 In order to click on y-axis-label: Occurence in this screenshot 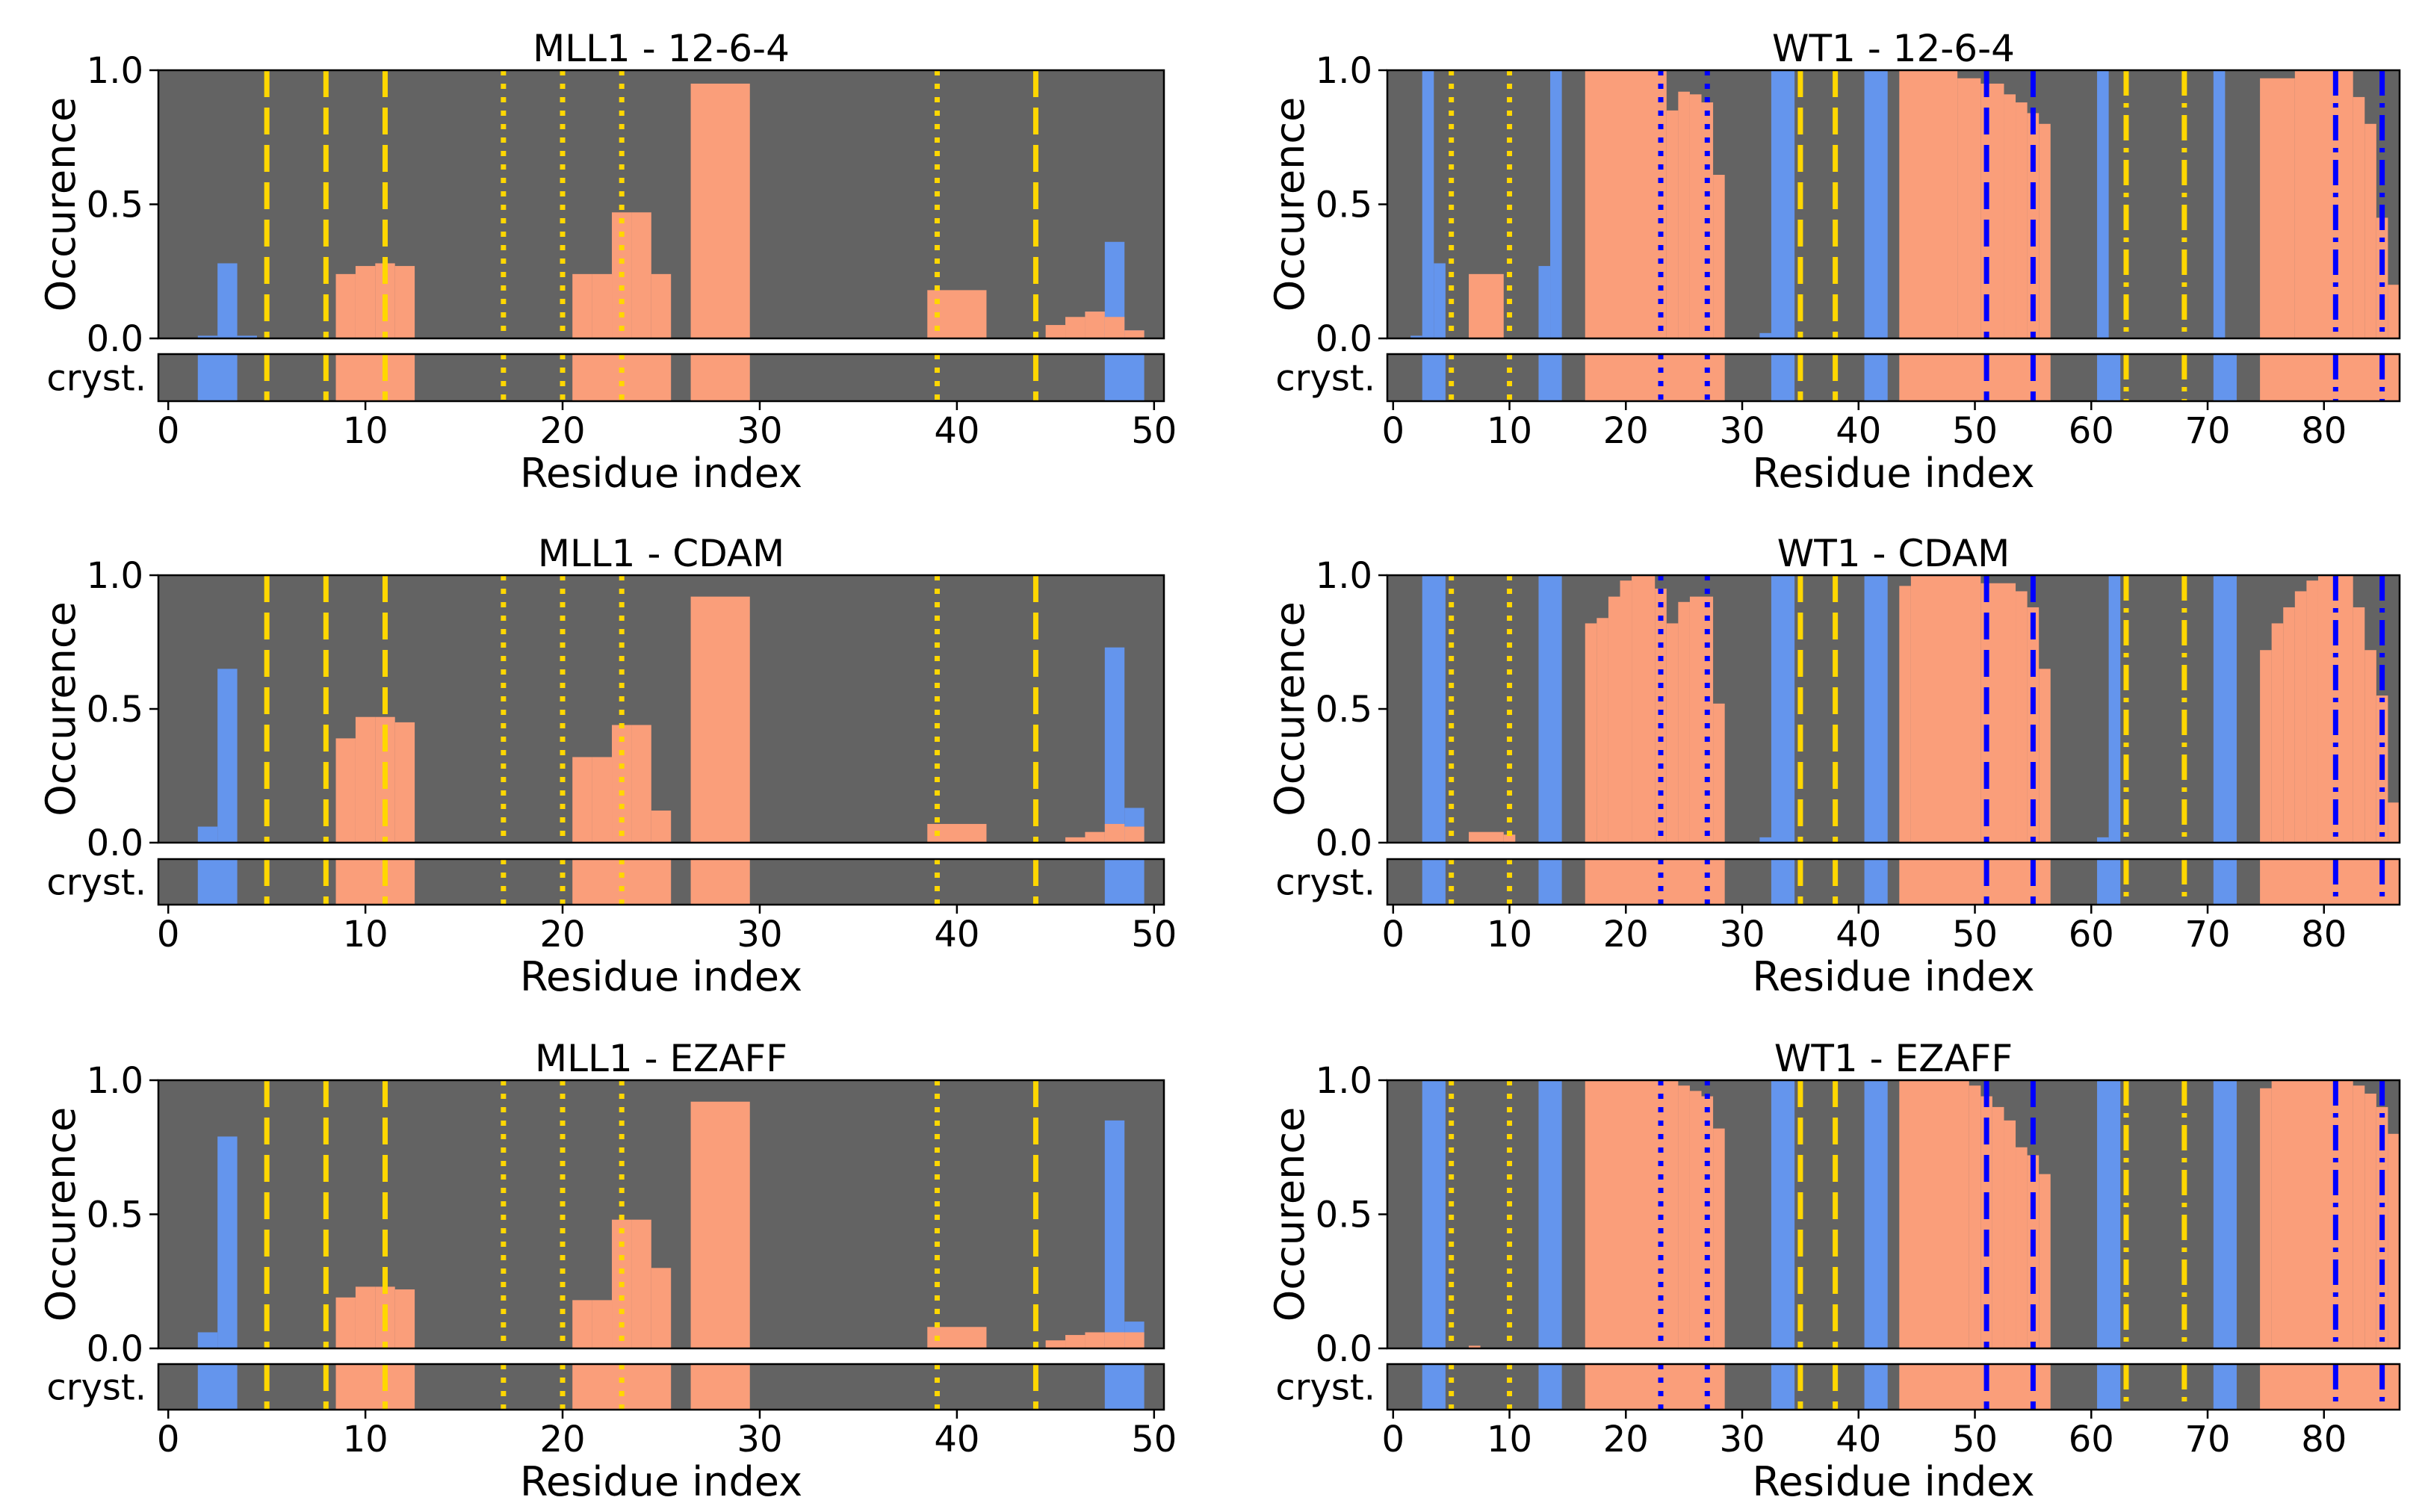, I will do `click(60, 205)`.